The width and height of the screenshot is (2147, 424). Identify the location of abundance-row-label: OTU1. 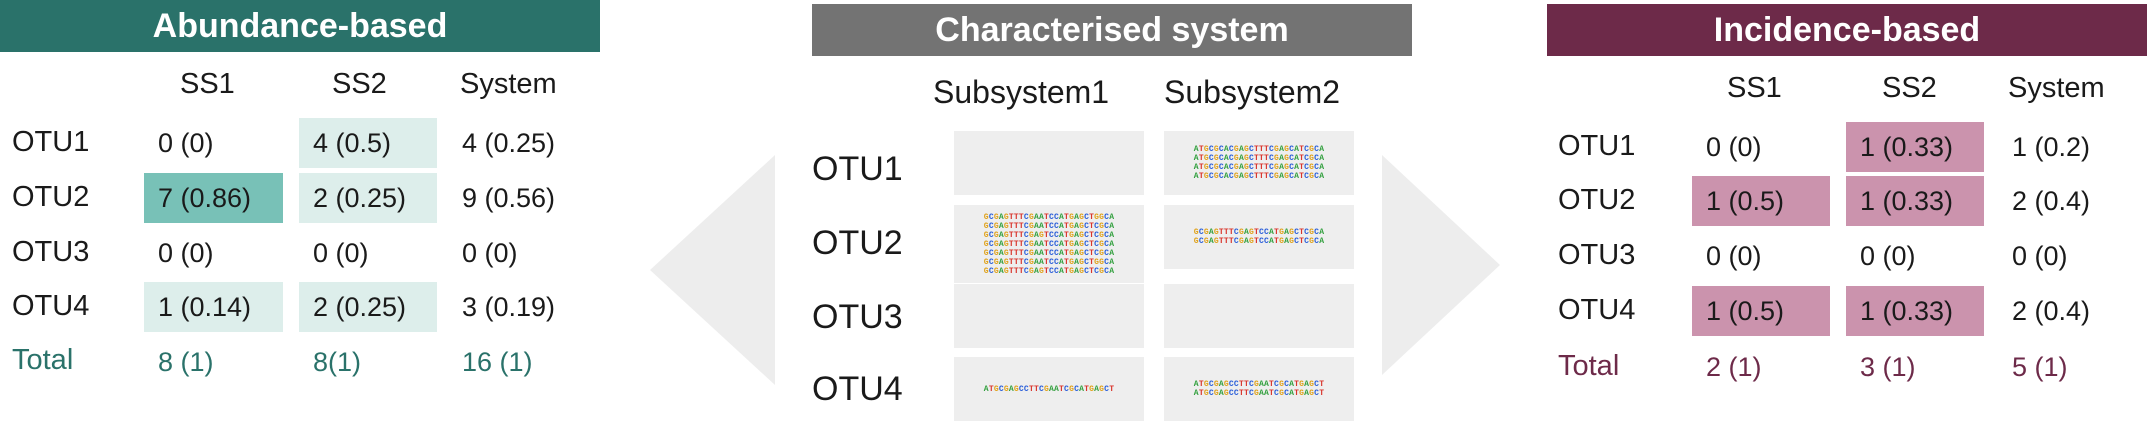
(51, 142).